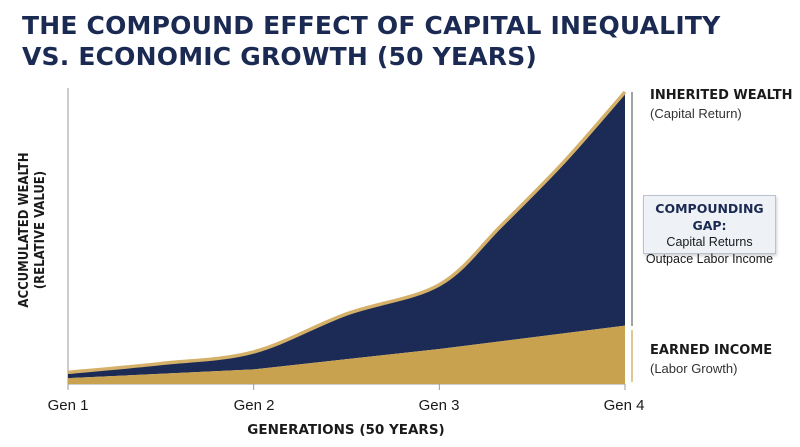 This screenshot has height=447, width=800. What do you see at coordinates (709, 242) in the screenshot?
I see `gap-callout-line-1: Capital Returns` at bounding box center [709, 242].